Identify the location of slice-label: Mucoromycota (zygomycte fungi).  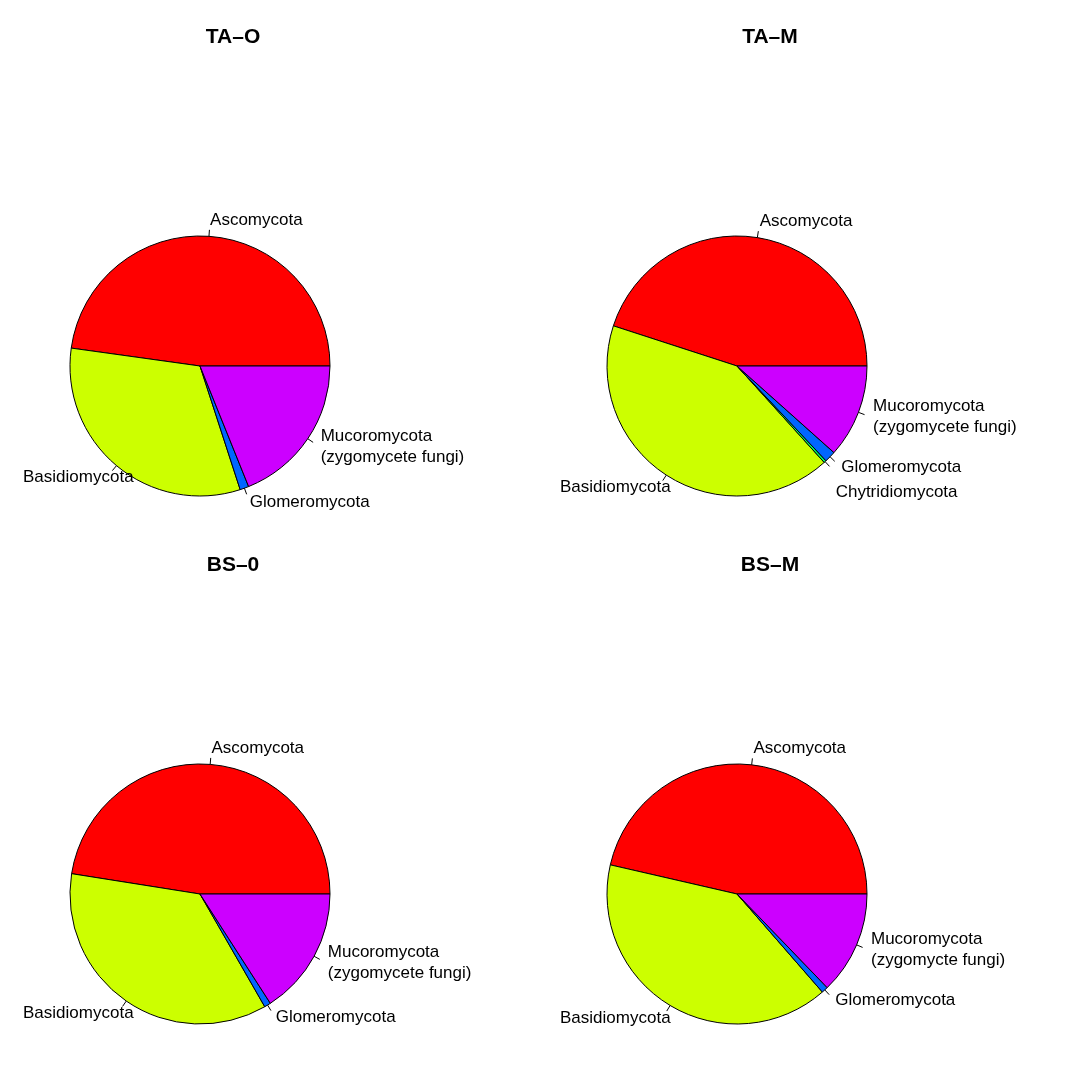
(938, 949).